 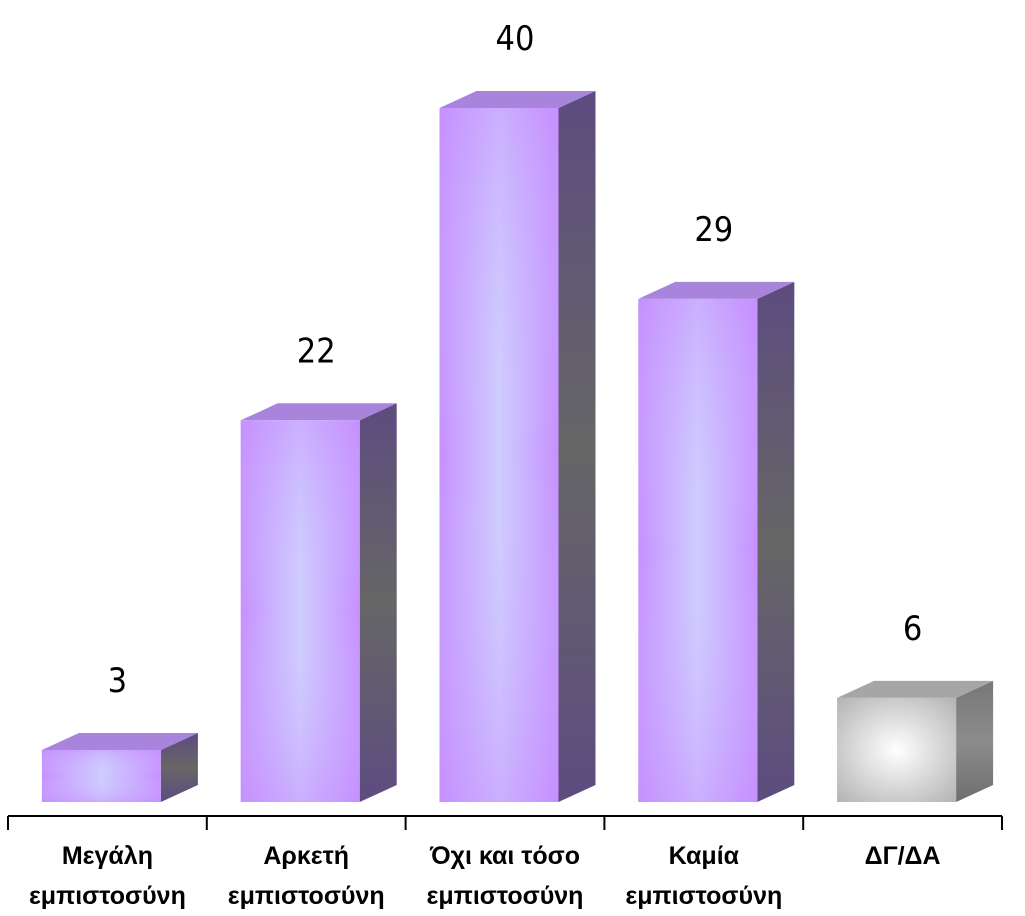 What do you see at coordinates (505, 876) in the screenshot?
I see `category-label: Όχι και τόσο εμπιστοσύνη` at bounding box center [505, 876].